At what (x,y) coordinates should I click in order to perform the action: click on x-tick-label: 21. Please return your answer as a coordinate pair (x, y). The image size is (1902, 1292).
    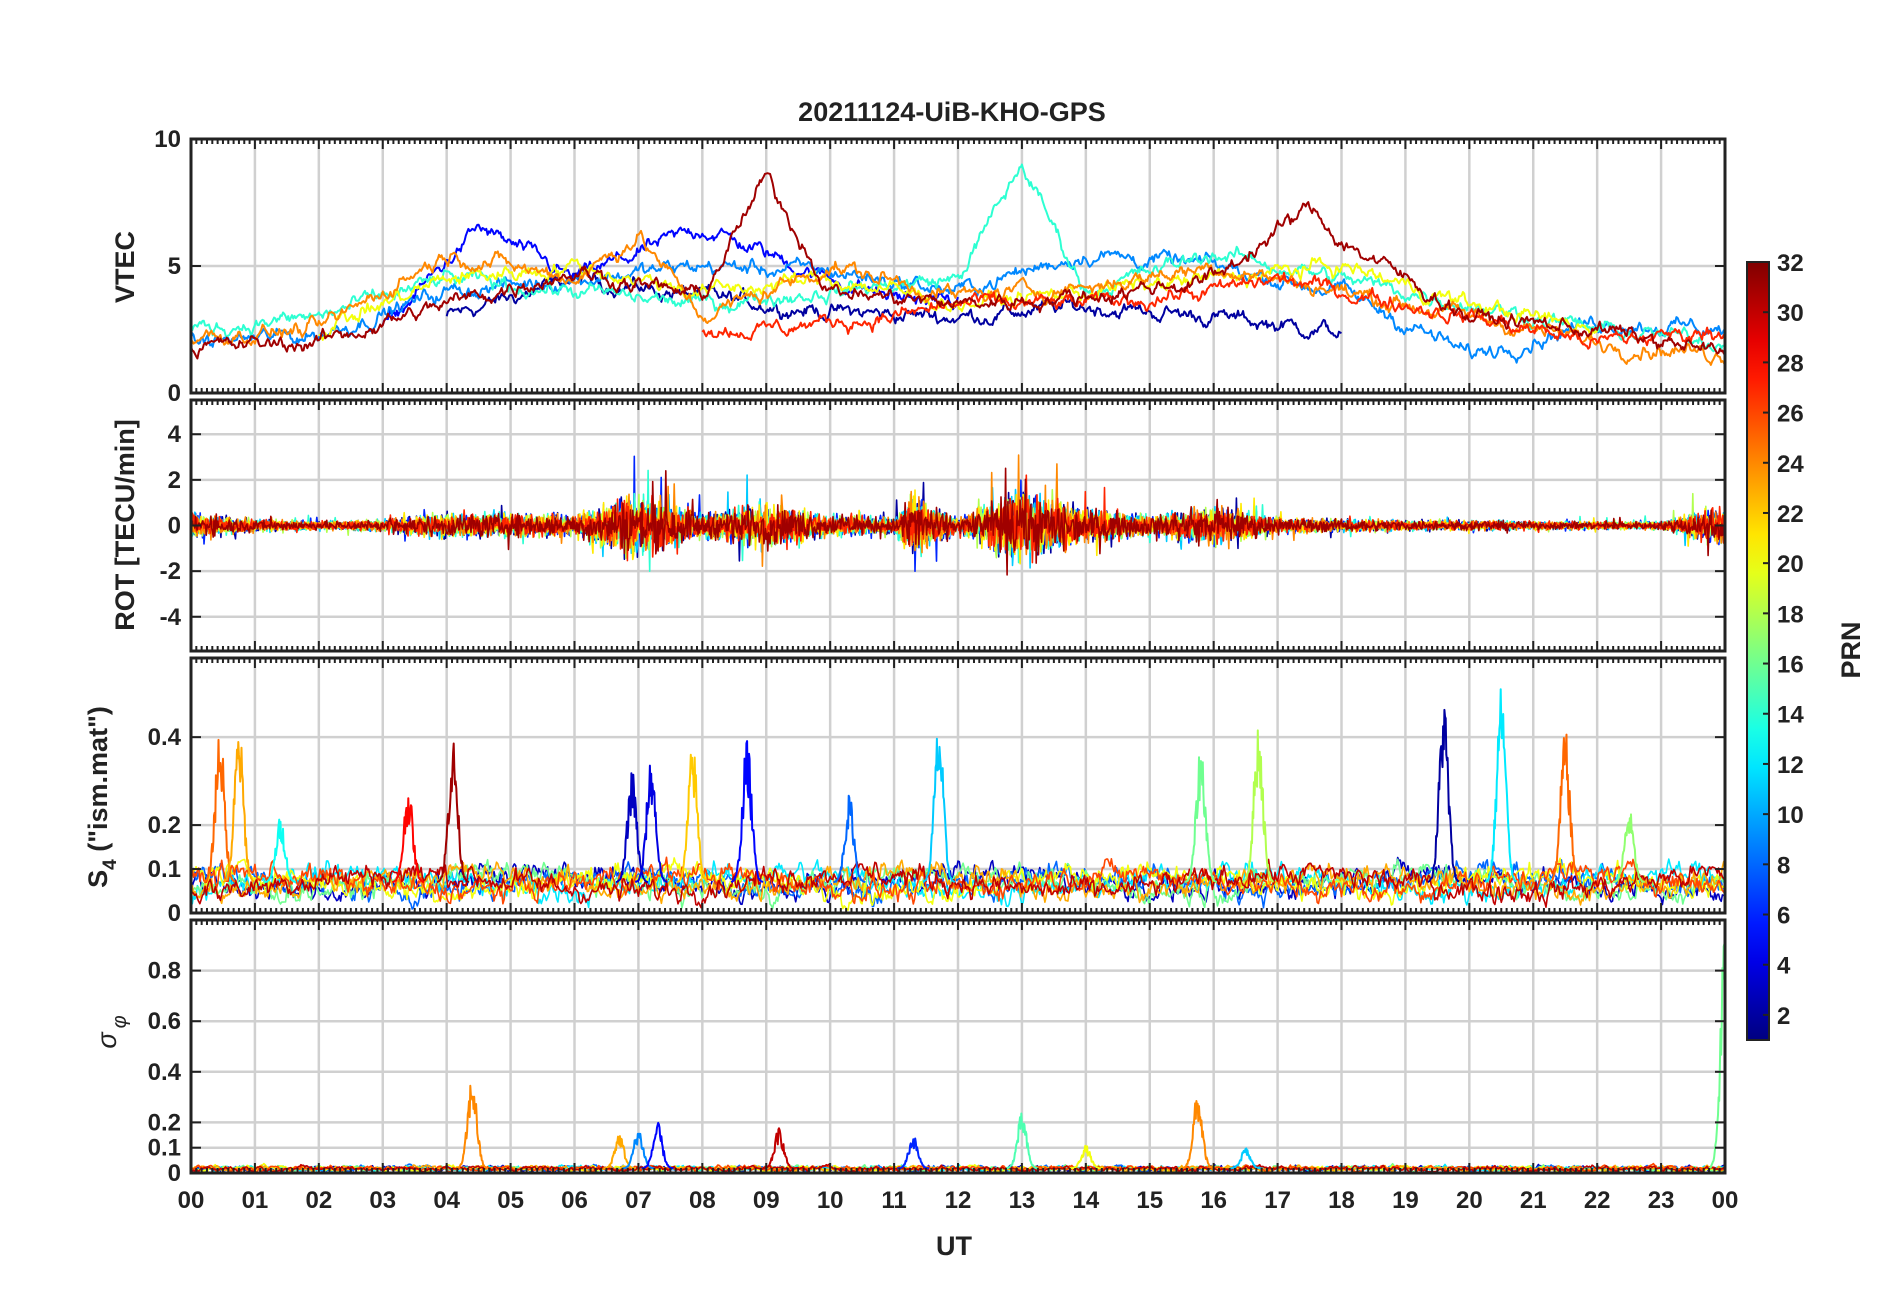
    Looking at the image, I should click on (1533, 1200).